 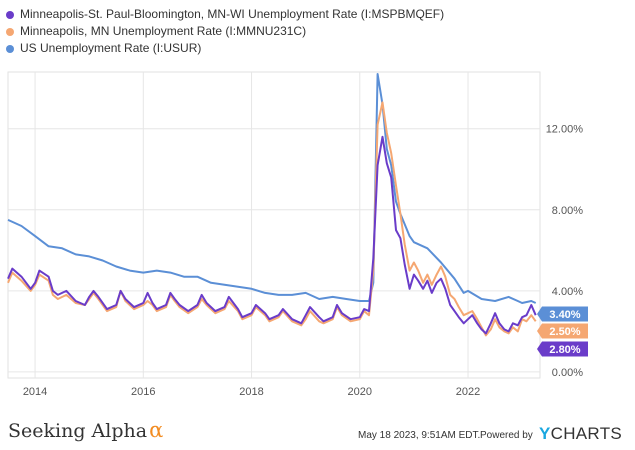 I want to click on x-tick-label: 2018, so click(x=251, y=392).